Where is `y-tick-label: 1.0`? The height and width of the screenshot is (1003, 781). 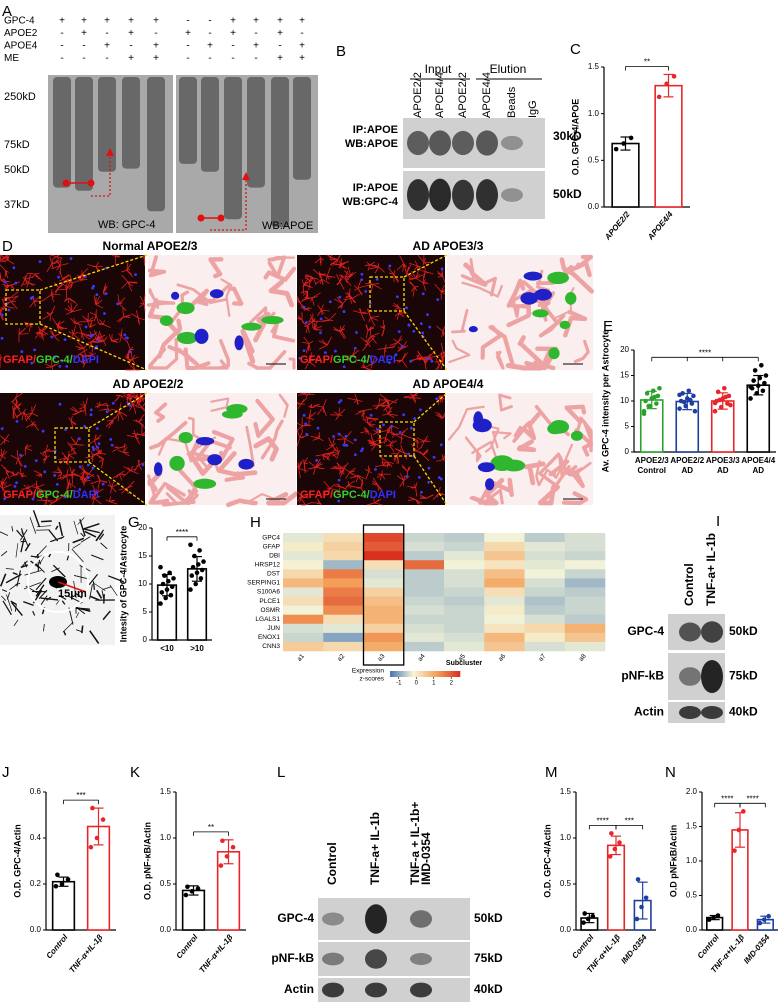
y-tick-label: 1.0 is located at coordinates (166, 837).